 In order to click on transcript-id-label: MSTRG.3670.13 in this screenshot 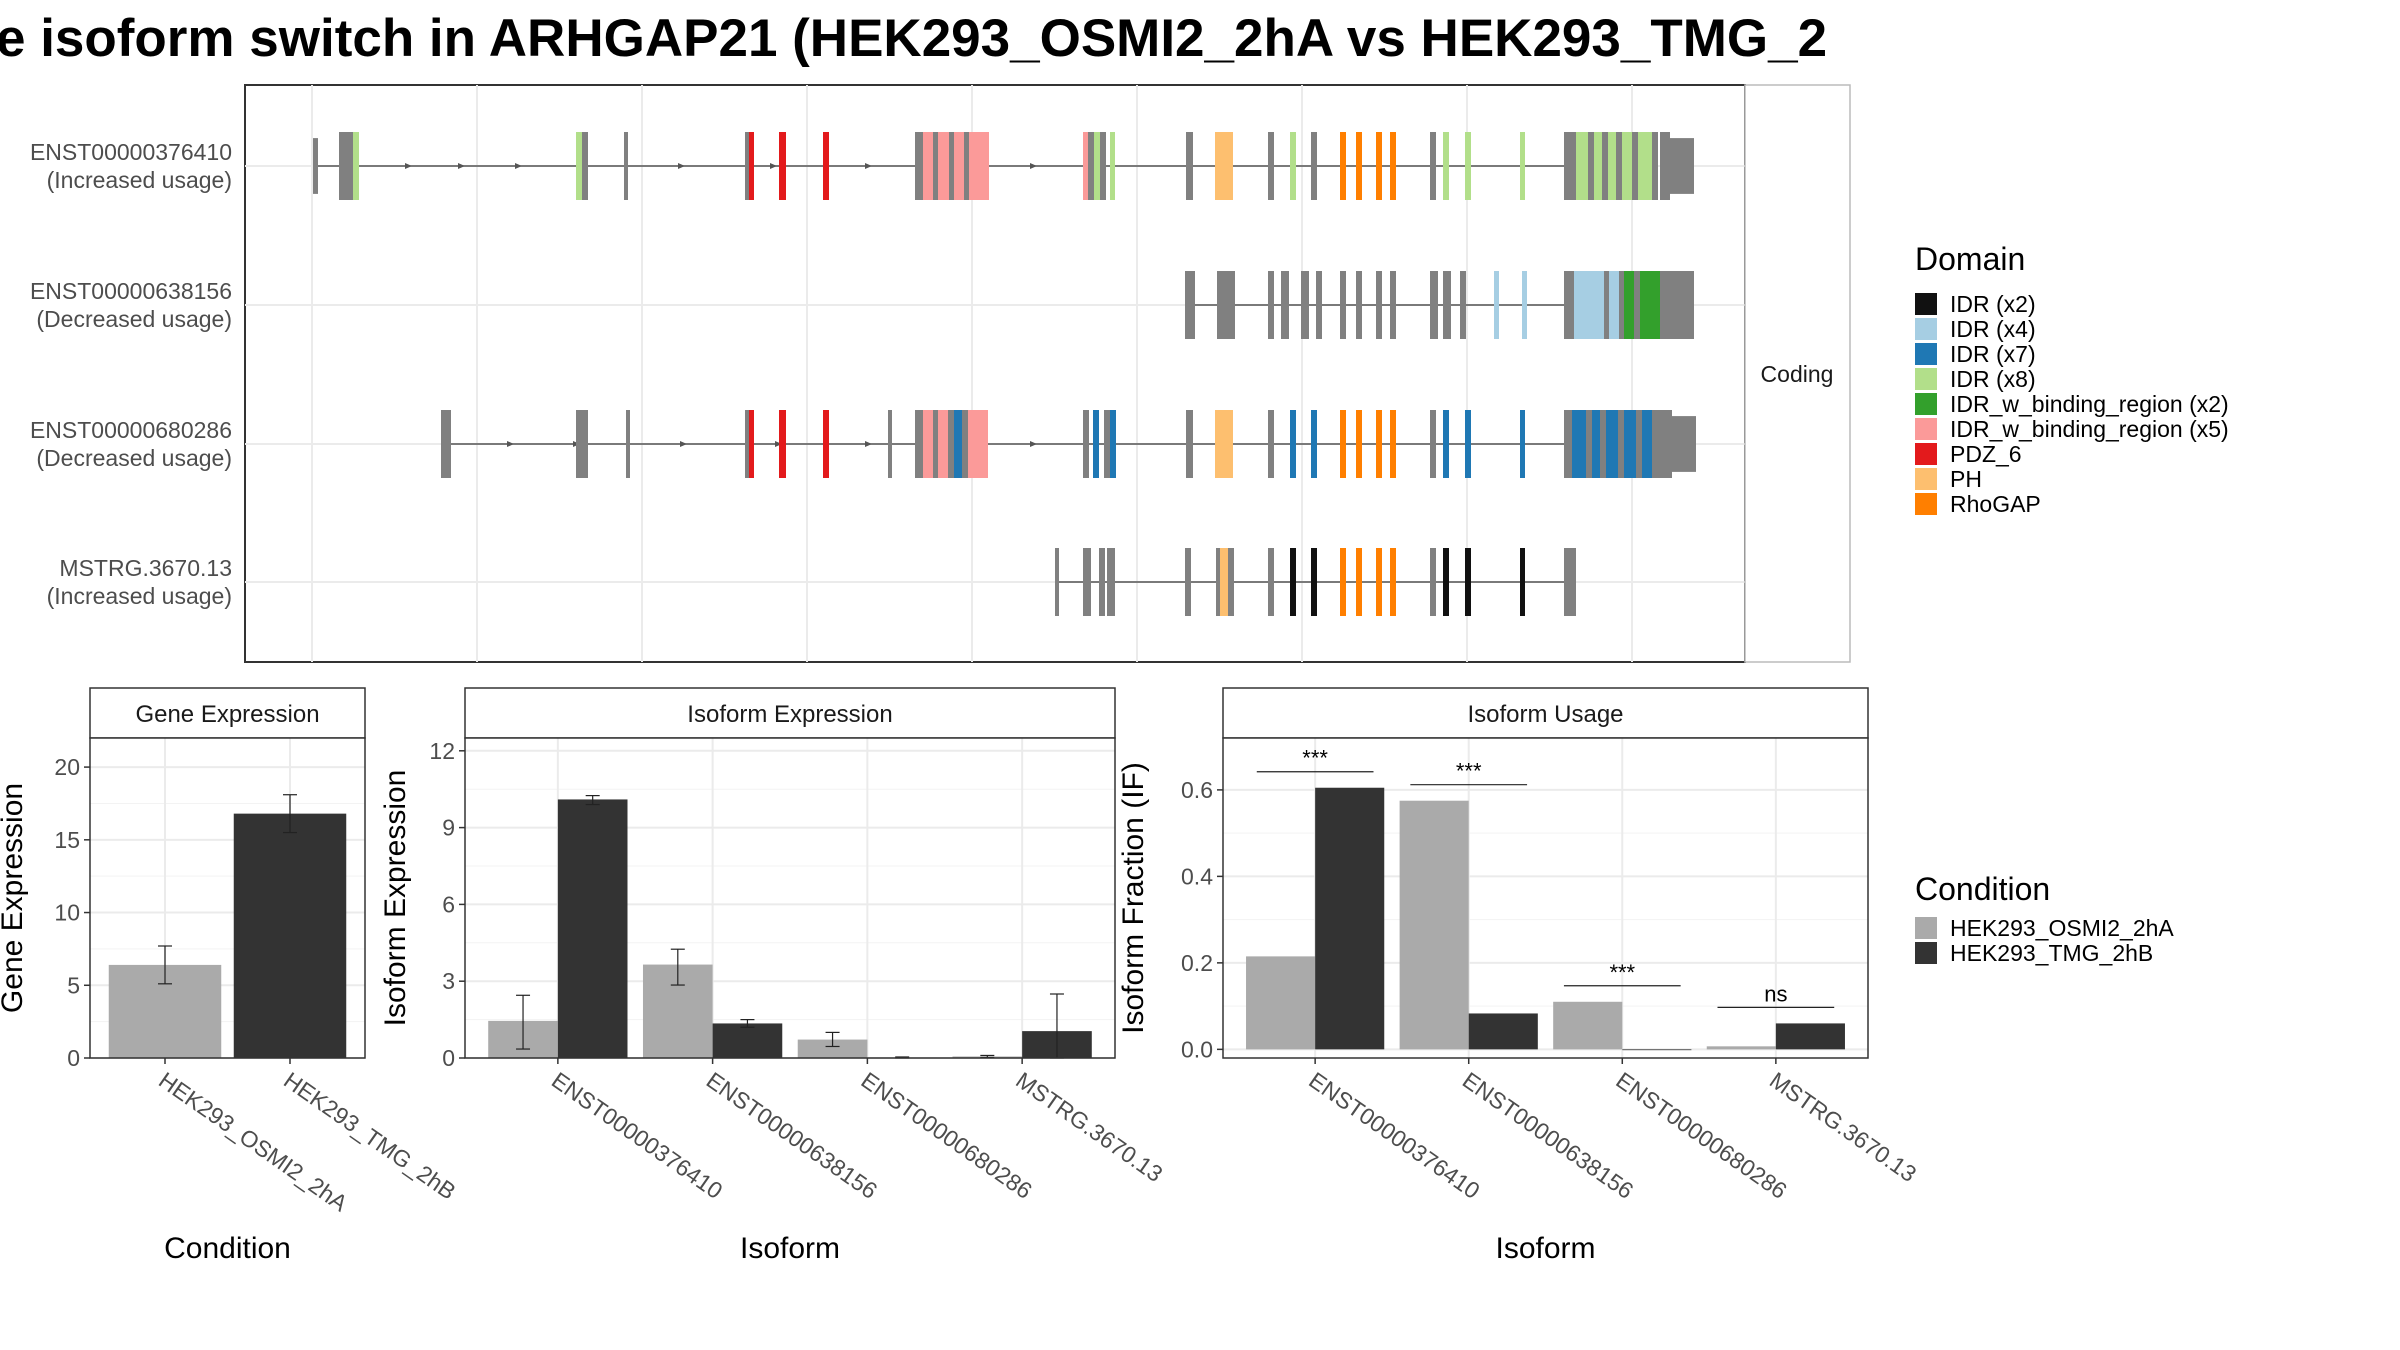, I will do `click(145, 568)`.